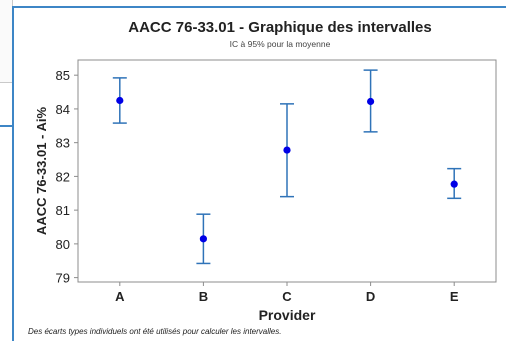  I want to click on y-tick-label: 83, so click(63, 143).